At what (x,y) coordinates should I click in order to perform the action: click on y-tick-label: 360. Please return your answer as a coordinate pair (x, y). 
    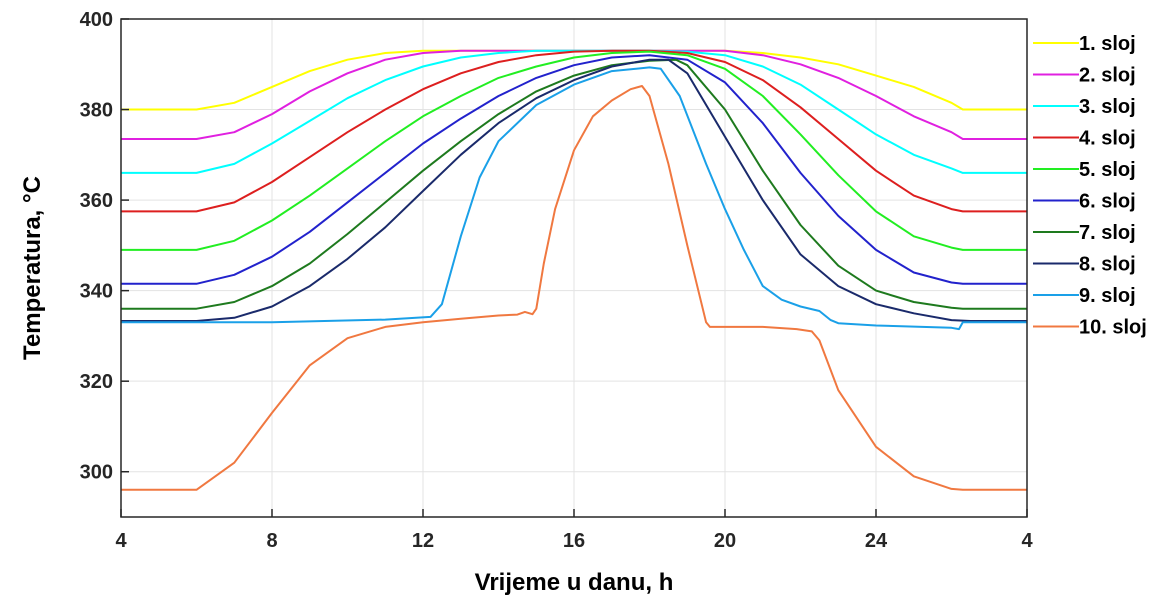
    Looking at the image, I should click on (96, 201).